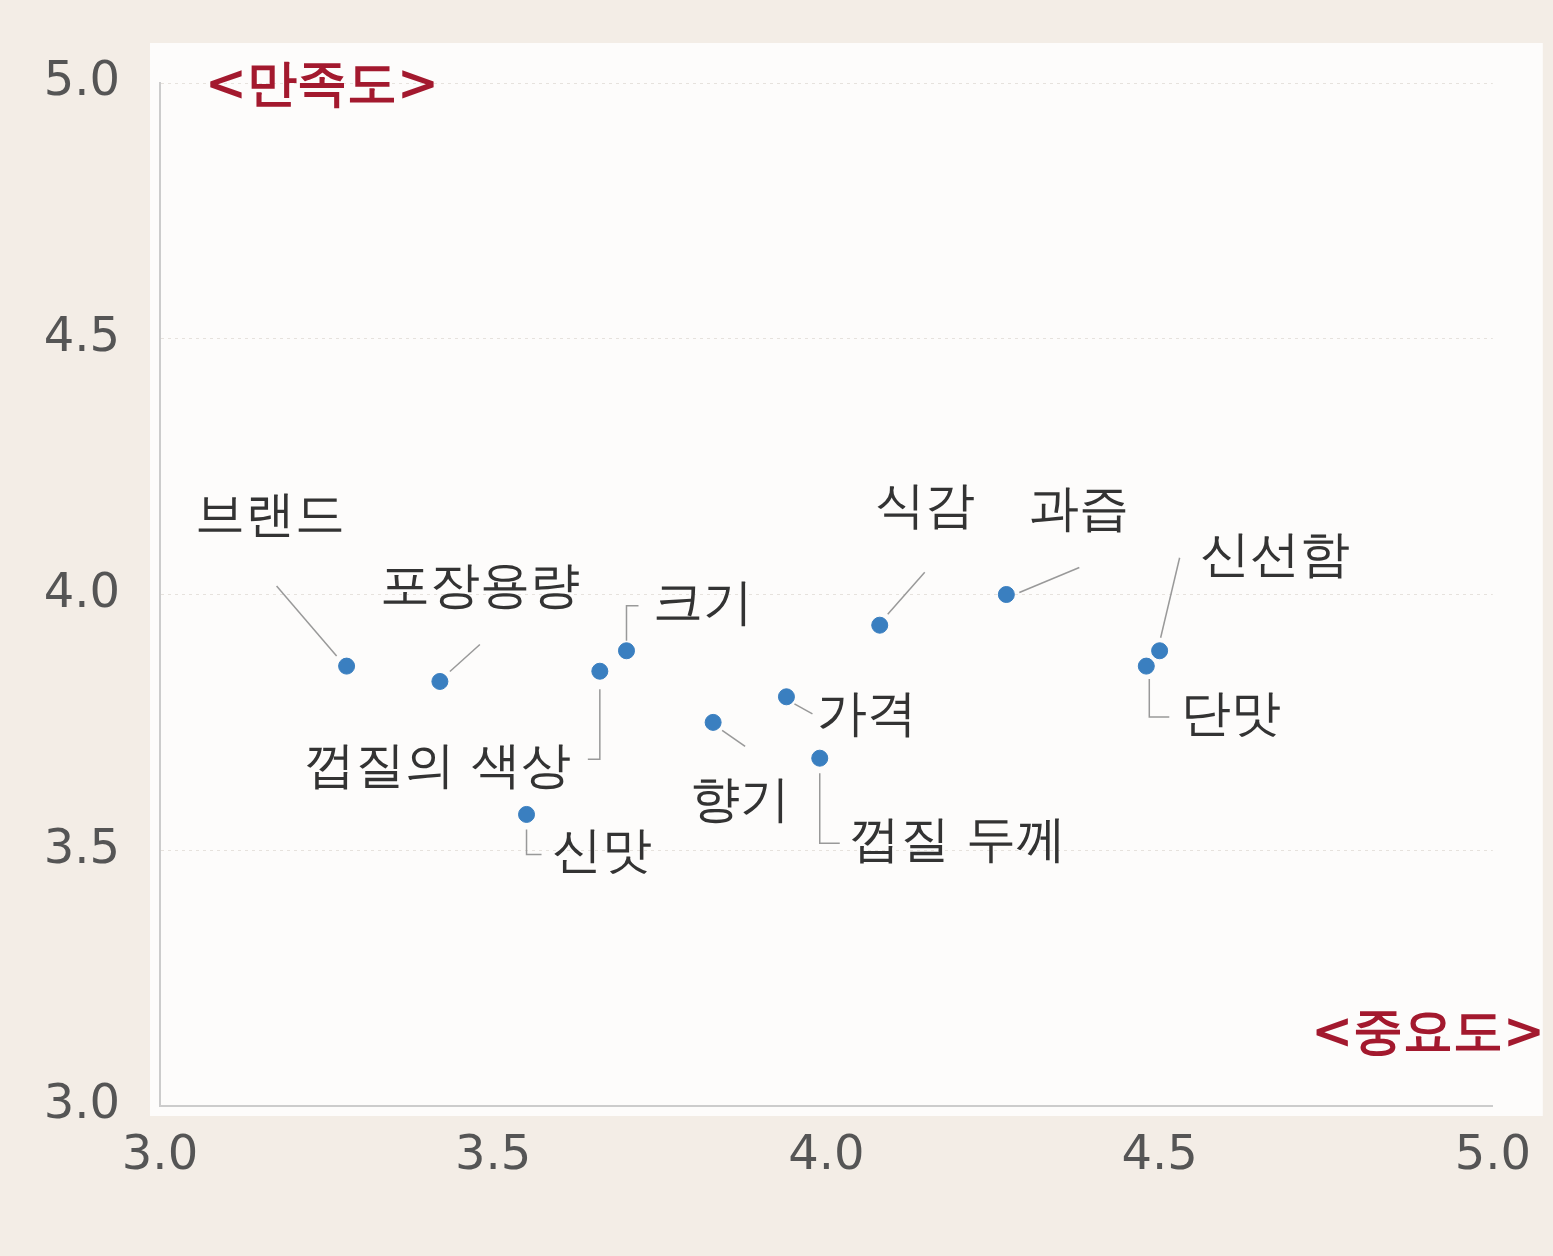 The image size is (1553, 1256). I want to click on annotation: 껍질 두께, so click(957, 839).